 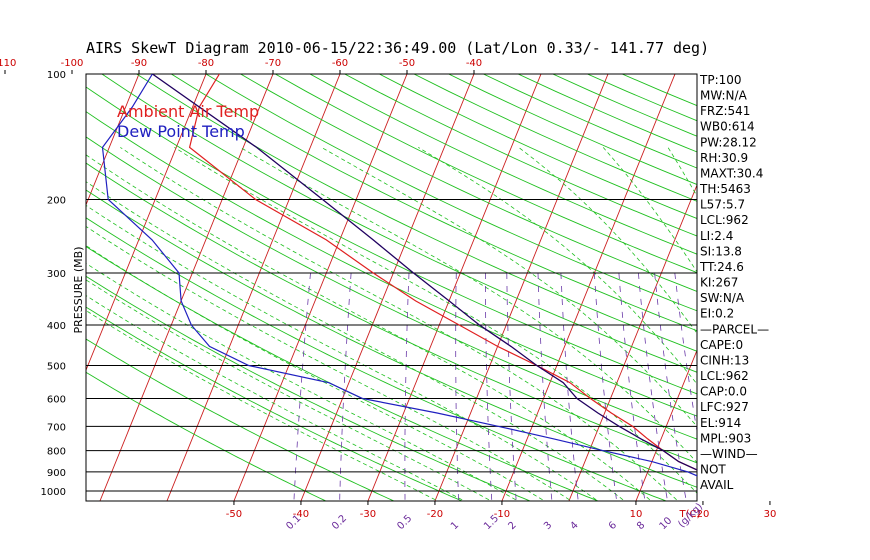 What do you see at coordinates (56, 473) in the screenshot?
I see `pressure-tick-label: 900` at bounding box center [56, 473].